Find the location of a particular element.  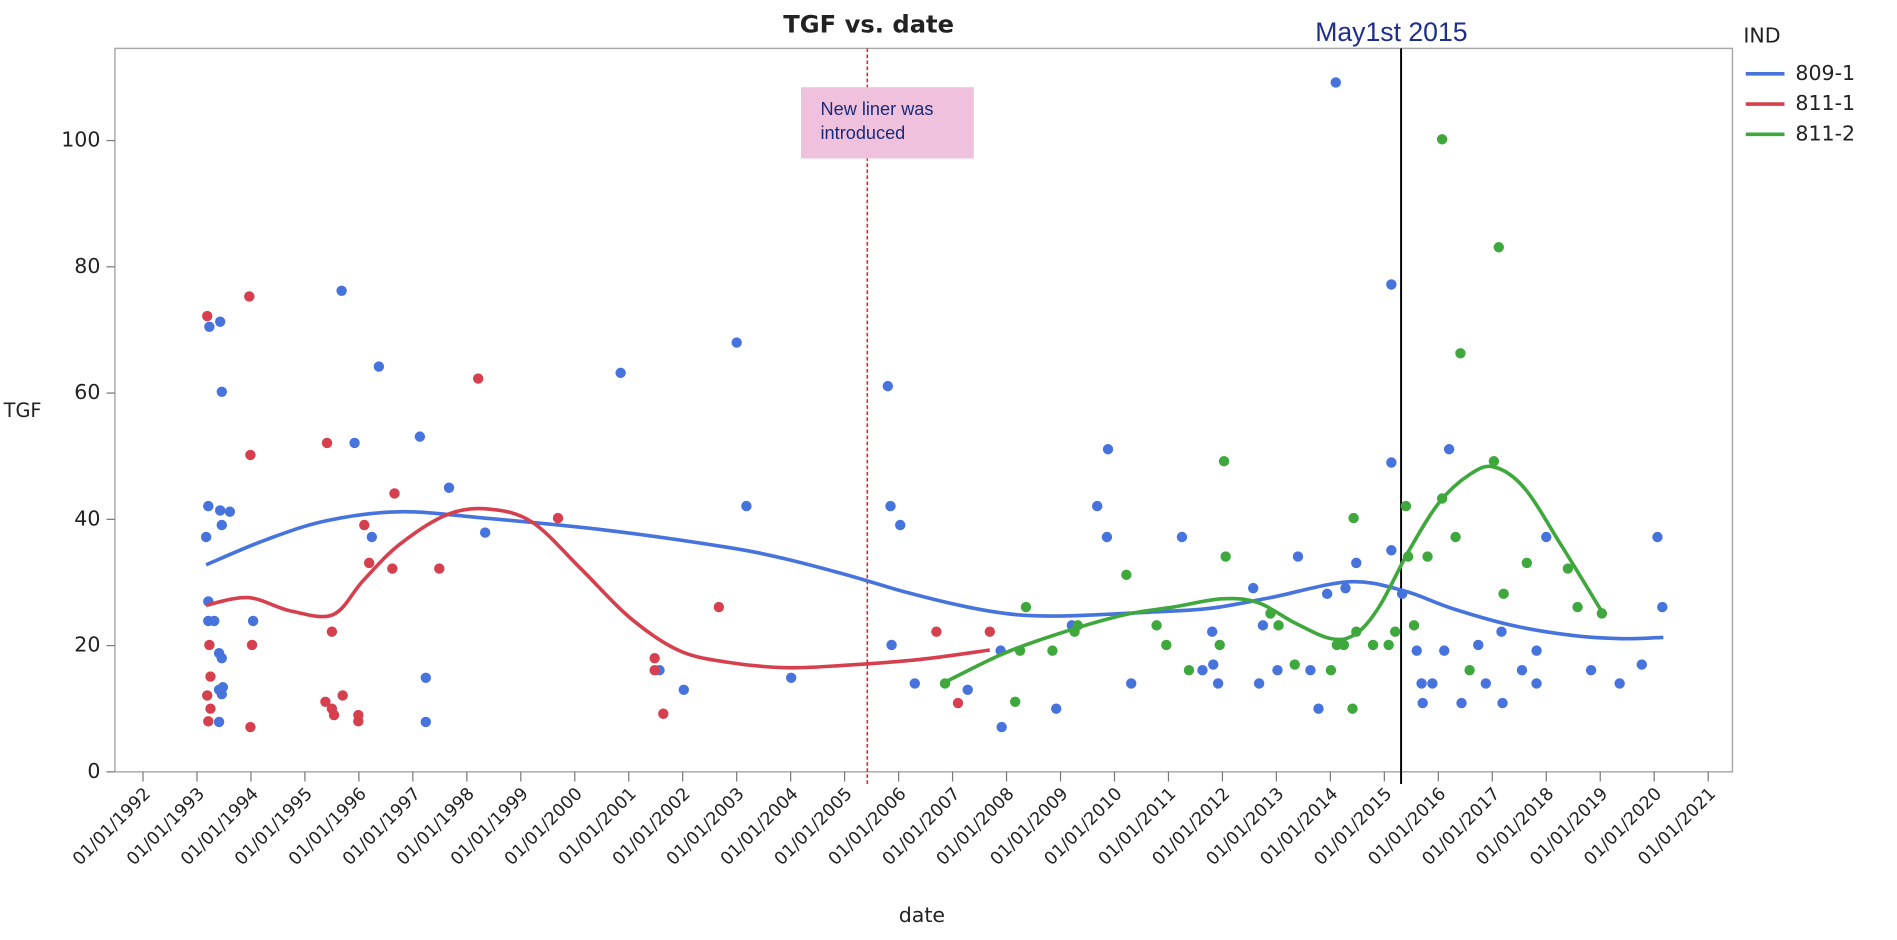

x-axis-label: date is located at coordinates (922, 915).